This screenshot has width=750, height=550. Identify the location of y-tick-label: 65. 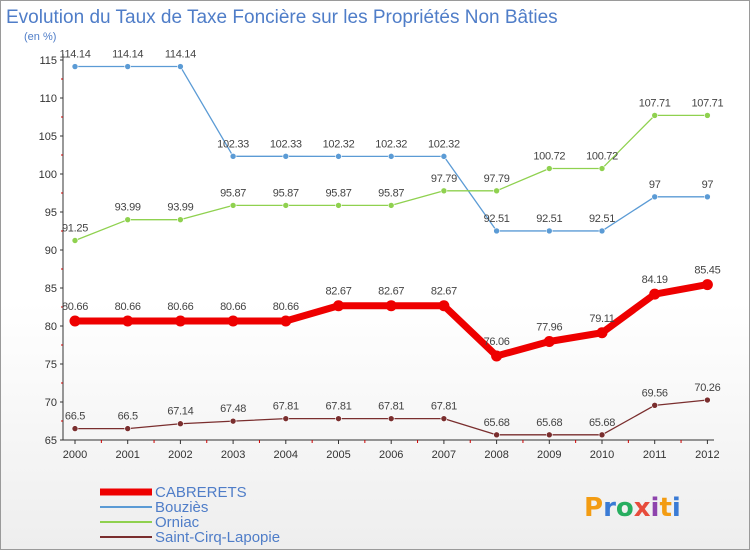
(51, 441).